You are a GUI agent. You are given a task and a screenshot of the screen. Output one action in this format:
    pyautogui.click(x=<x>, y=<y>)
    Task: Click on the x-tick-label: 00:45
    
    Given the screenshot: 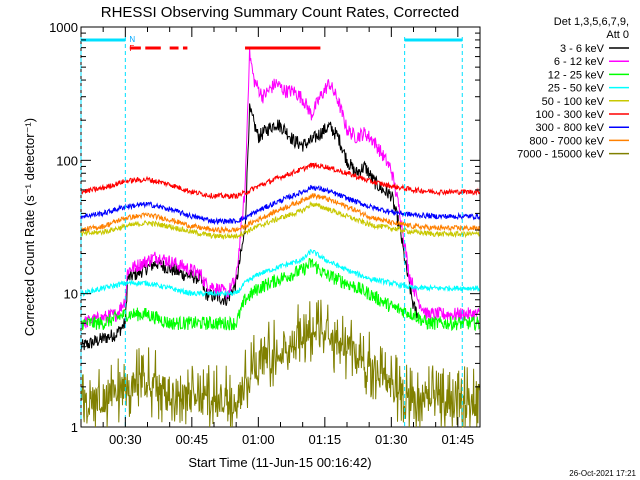 What is the action you would take?
    pyautogui.click(x=192, y=439)
    